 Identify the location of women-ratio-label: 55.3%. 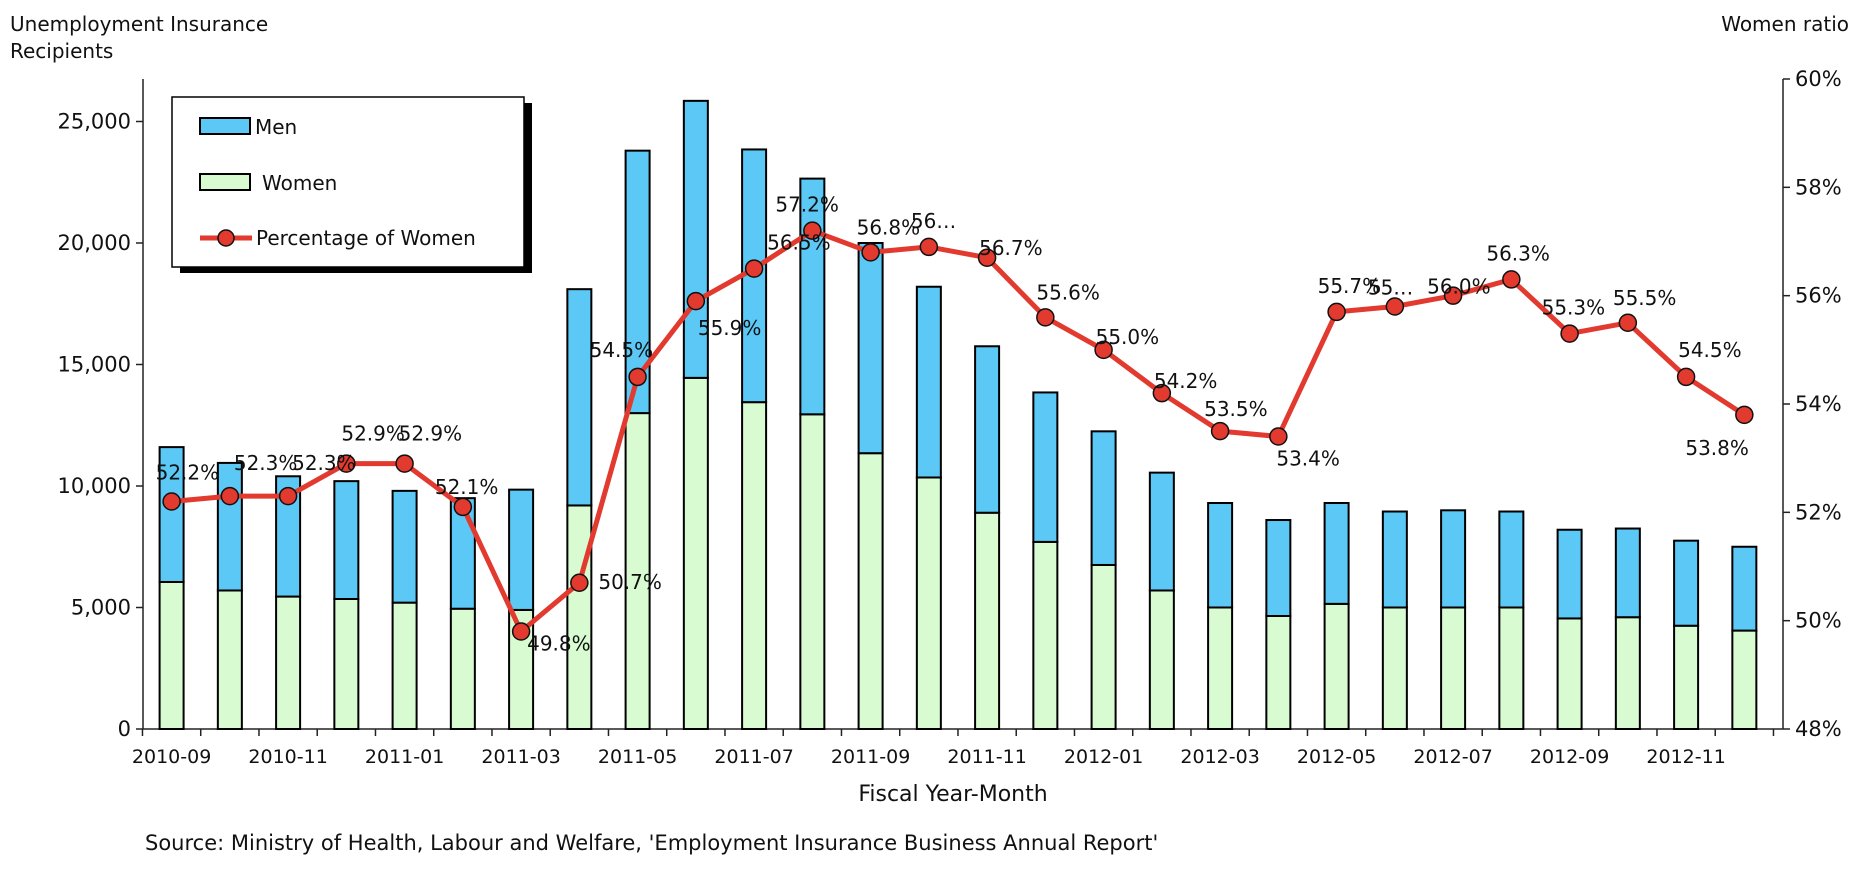
(1574, 308).